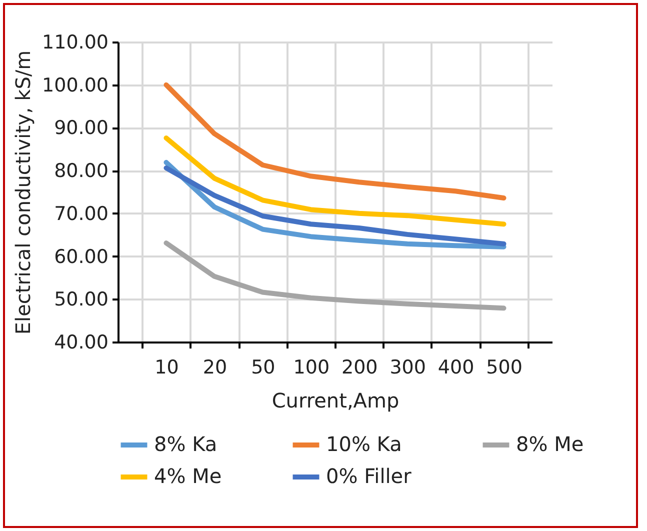  I want to click on x-tick-label: 200, so click(359, 367).